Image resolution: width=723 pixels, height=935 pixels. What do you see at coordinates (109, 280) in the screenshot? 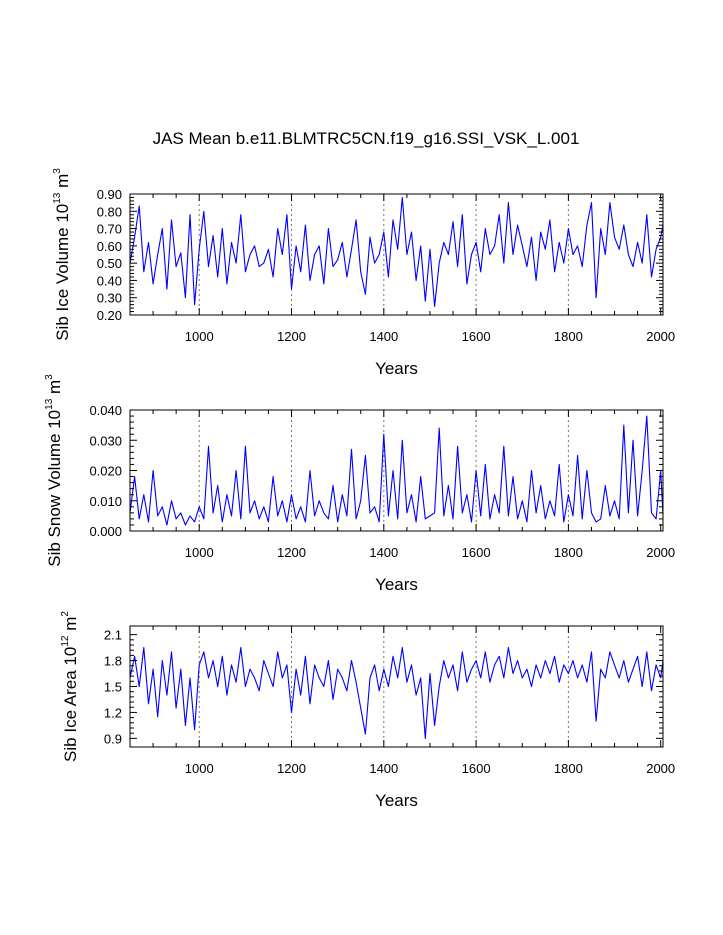
I see `ice-volume-y-tick-label: 0.40` at bounding box center [109, 280].